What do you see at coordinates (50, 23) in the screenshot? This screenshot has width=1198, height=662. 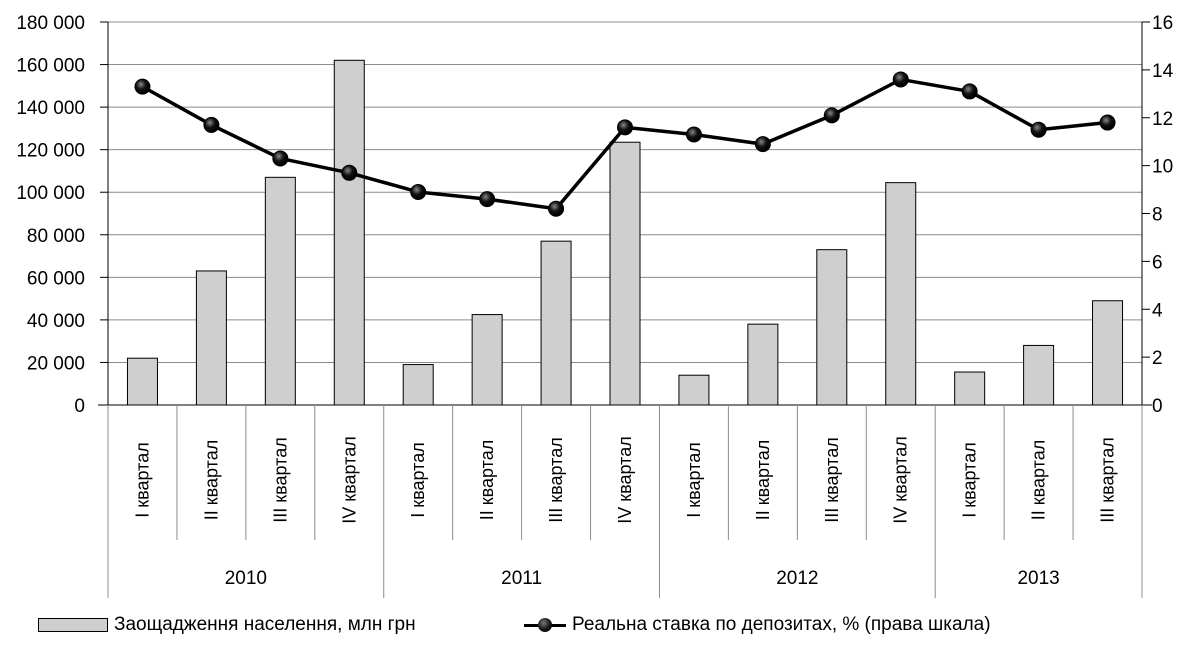 I see `y-tick-label: 180 000` at bounding box center [50, 23].